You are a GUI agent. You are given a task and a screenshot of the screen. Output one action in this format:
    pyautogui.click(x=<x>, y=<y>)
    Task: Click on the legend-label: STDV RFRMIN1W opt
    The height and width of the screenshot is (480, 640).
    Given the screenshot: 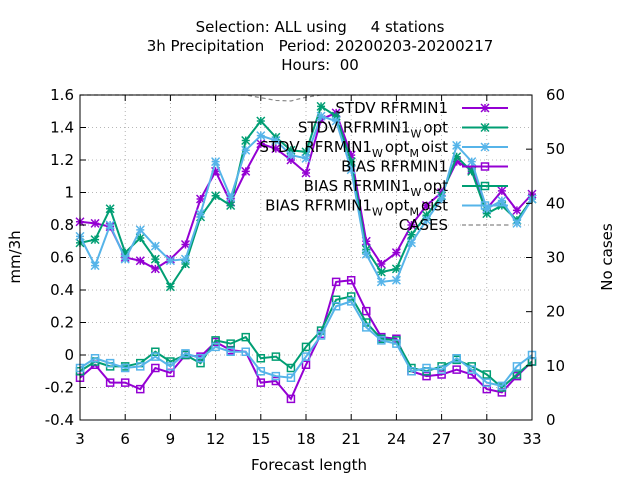 What is the action you would take?
    pyautogui.click(x=373, y=130)
    